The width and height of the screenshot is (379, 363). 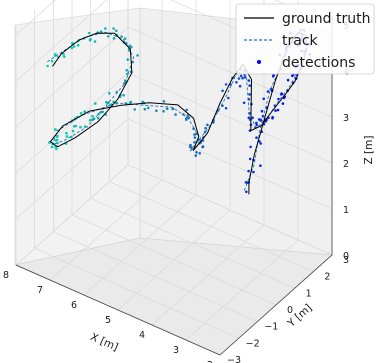 I want to click on x-axis-line, so click(x=118, y=310).